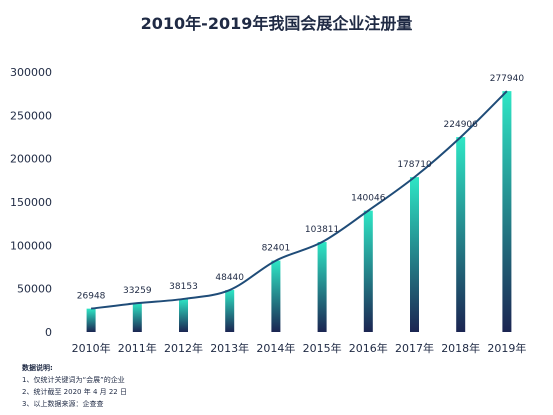  I want to click on y-tick-label: 300000, so click(31, 72).